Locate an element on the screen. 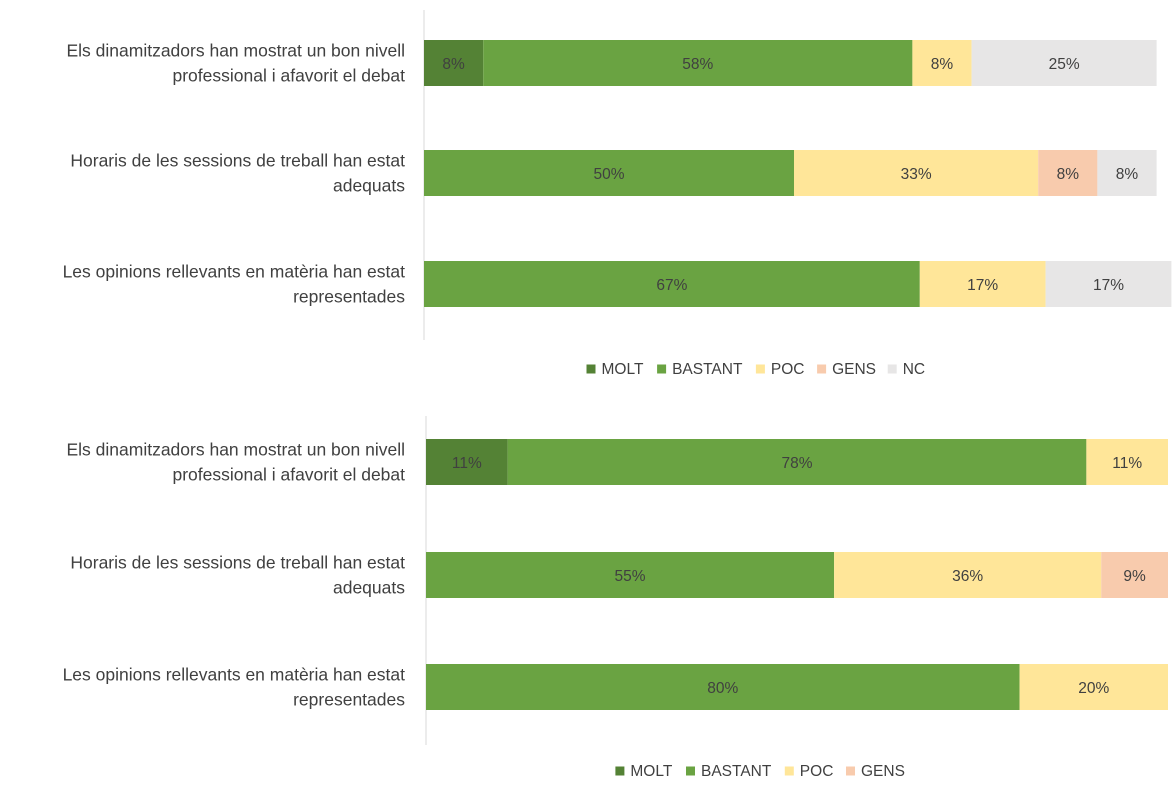  legend: MOLT BASTANT POC GENS is located at coordinates (760, 771).